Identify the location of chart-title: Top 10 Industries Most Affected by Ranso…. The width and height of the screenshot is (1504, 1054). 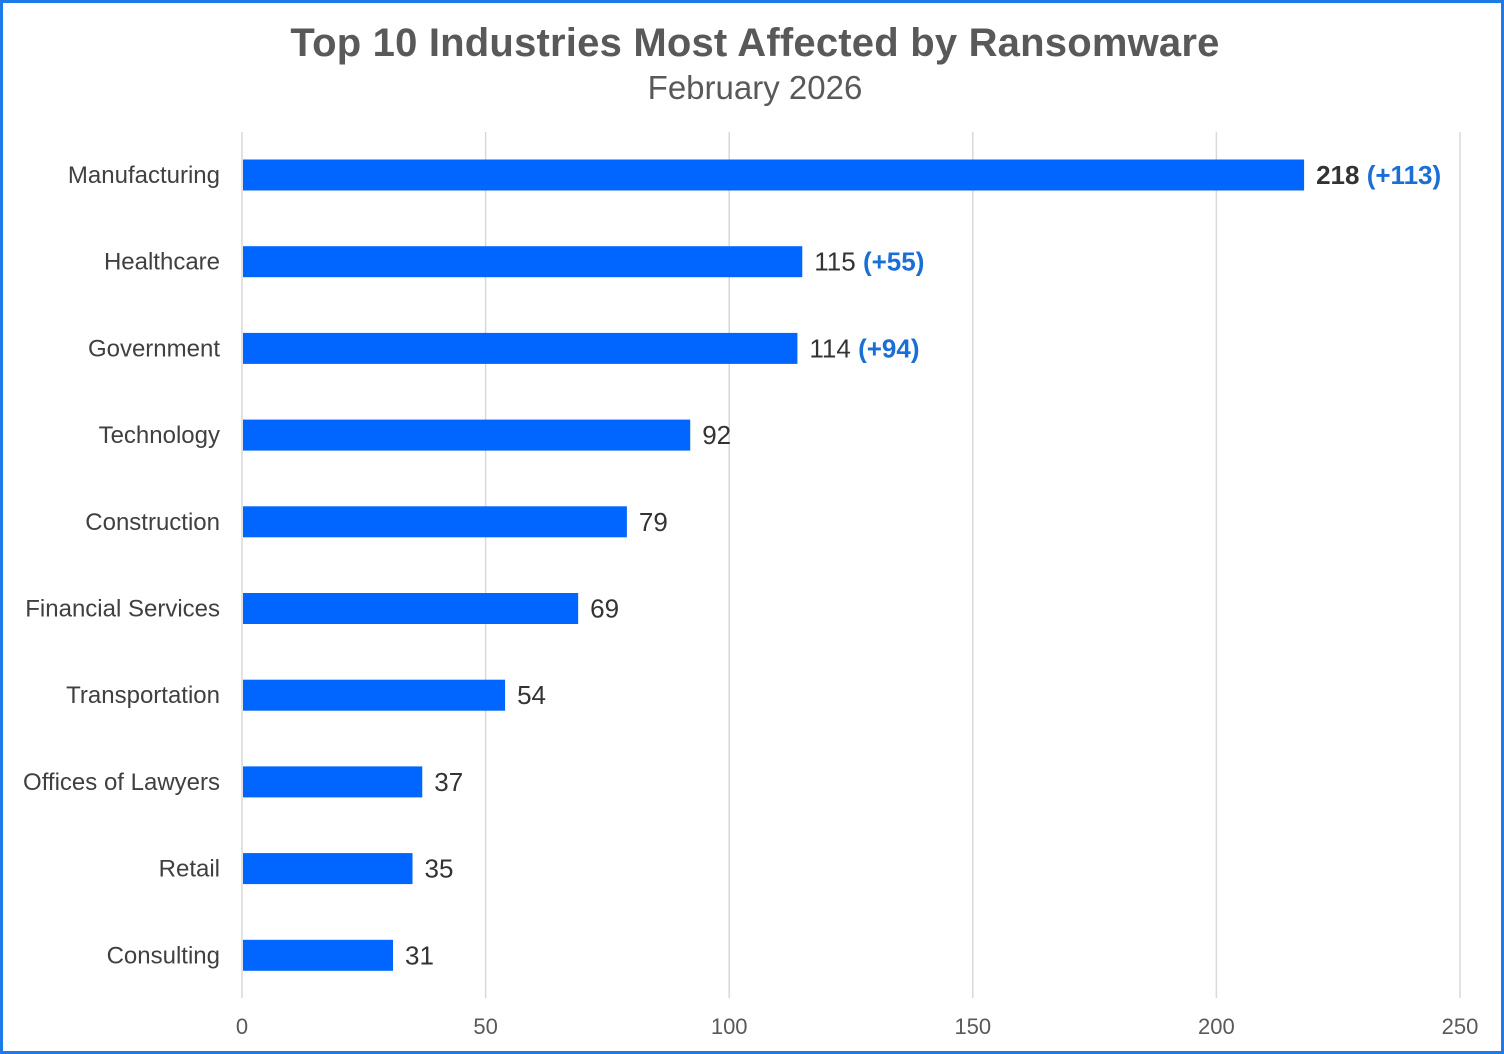
(755, 43).